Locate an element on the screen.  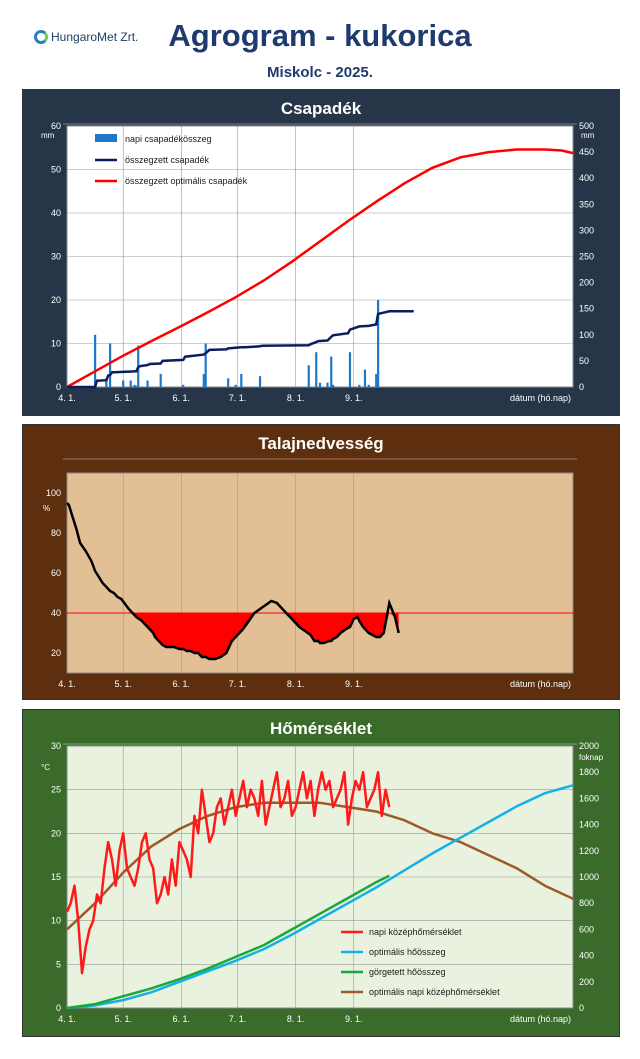
y-axis-unit: °C is located at coordinates (45, 767).